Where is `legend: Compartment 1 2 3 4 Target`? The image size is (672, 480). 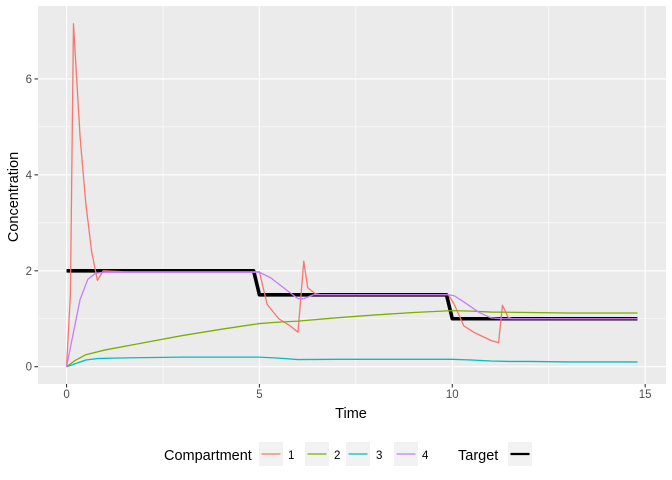
legend: Compartment 1 2 3 4 Target is located at coordinates (348, 454).